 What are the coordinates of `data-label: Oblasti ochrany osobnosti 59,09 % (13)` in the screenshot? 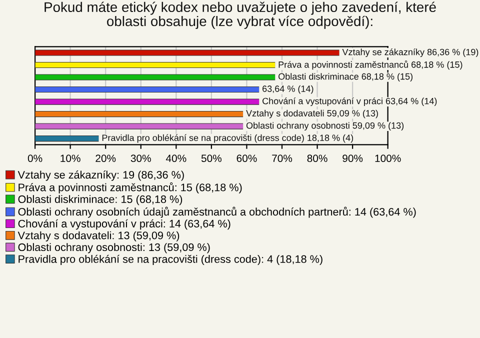 It's located at (325, 126).